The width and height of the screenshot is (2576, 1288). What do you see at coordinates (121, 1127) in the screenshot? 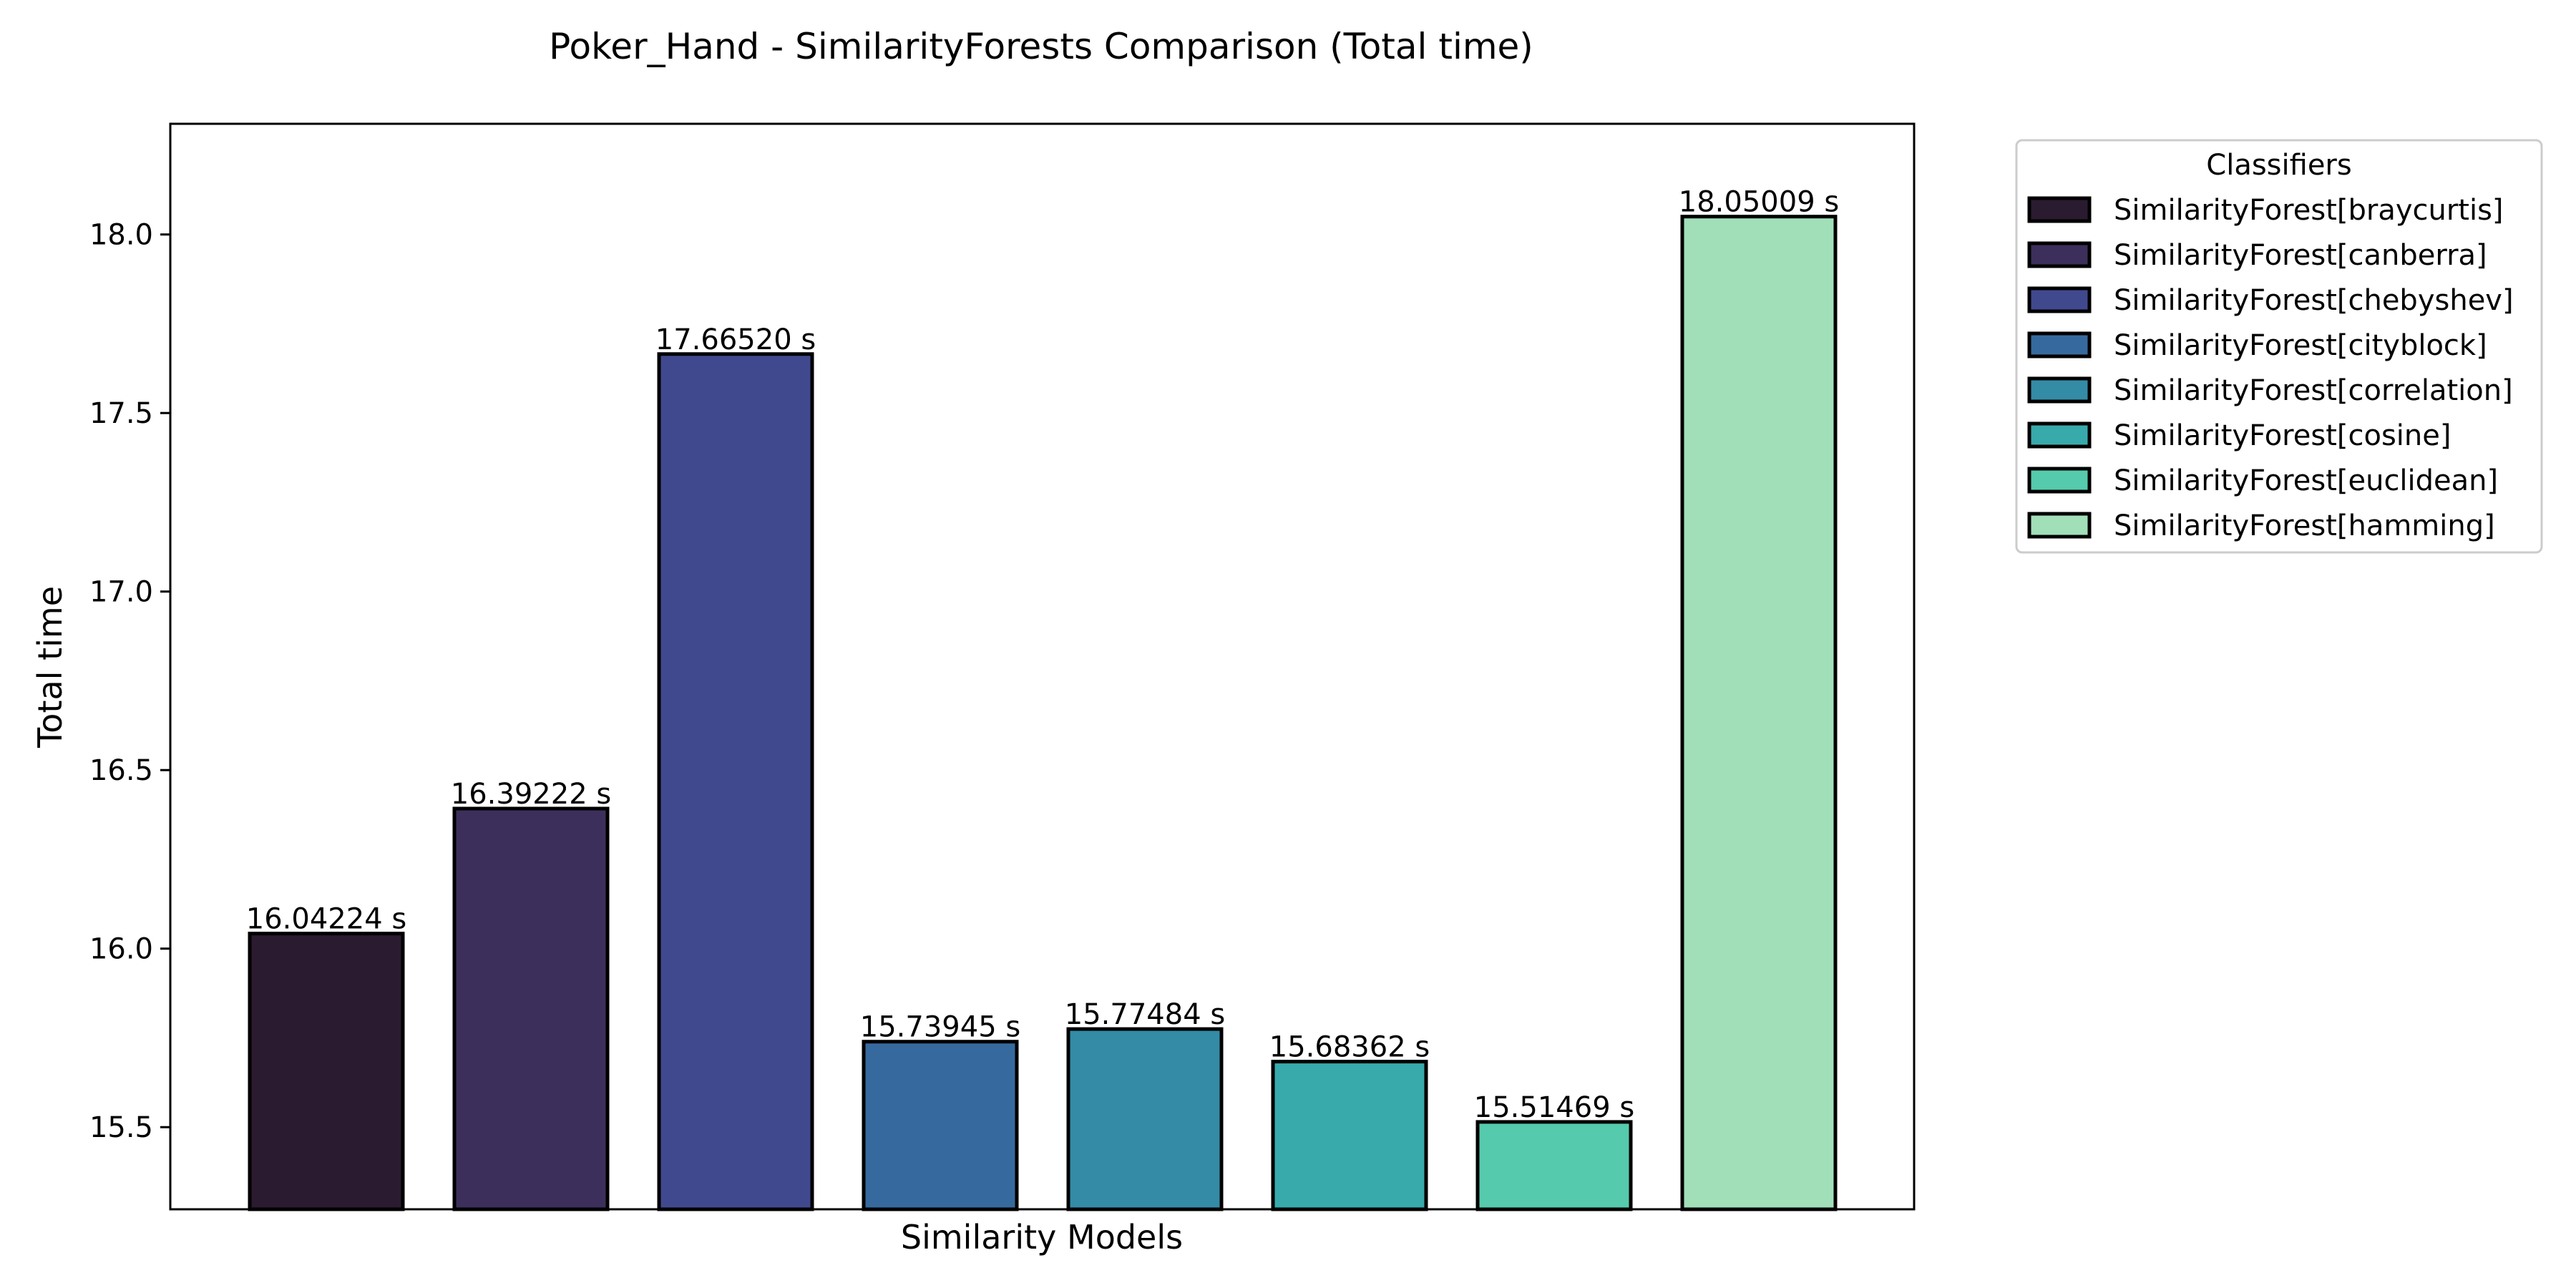
I see `y-tick-label: 15.5` at bounding box center [121, 1127].